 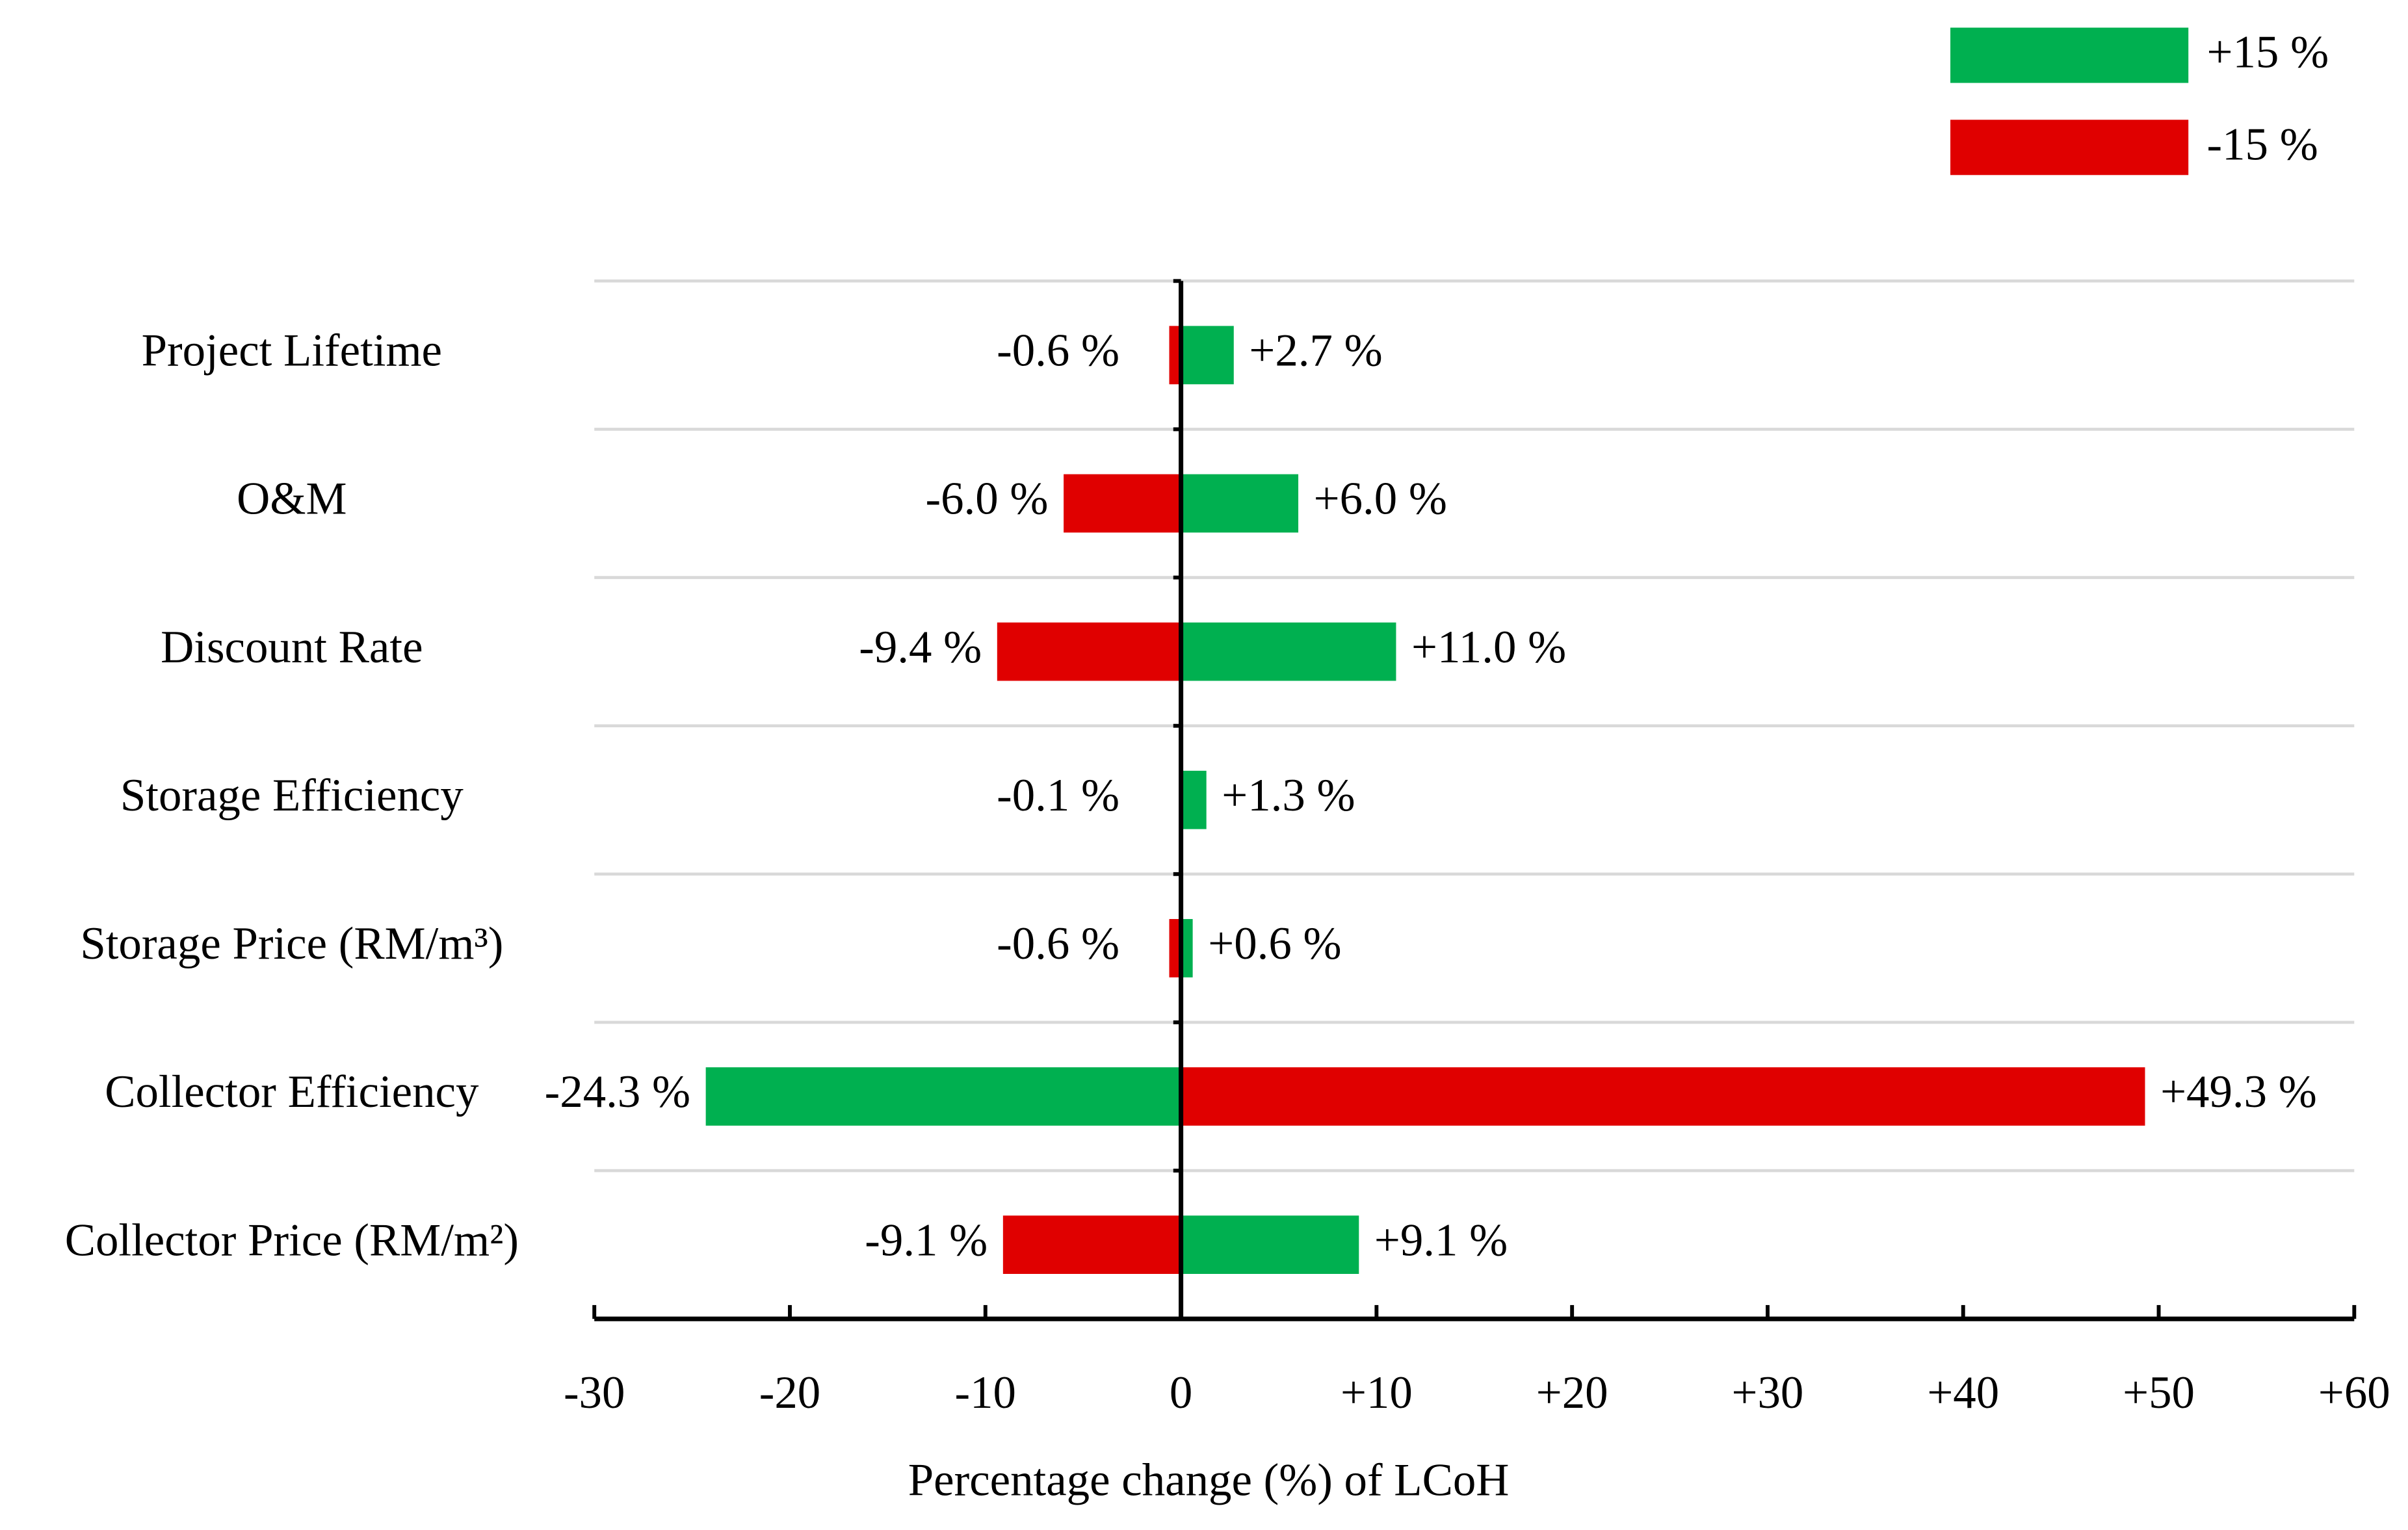 What do you see at coordinates (920, 648) in the screenshot?
I see `value-label: -9.4 %` at bounding box center [920, 648].